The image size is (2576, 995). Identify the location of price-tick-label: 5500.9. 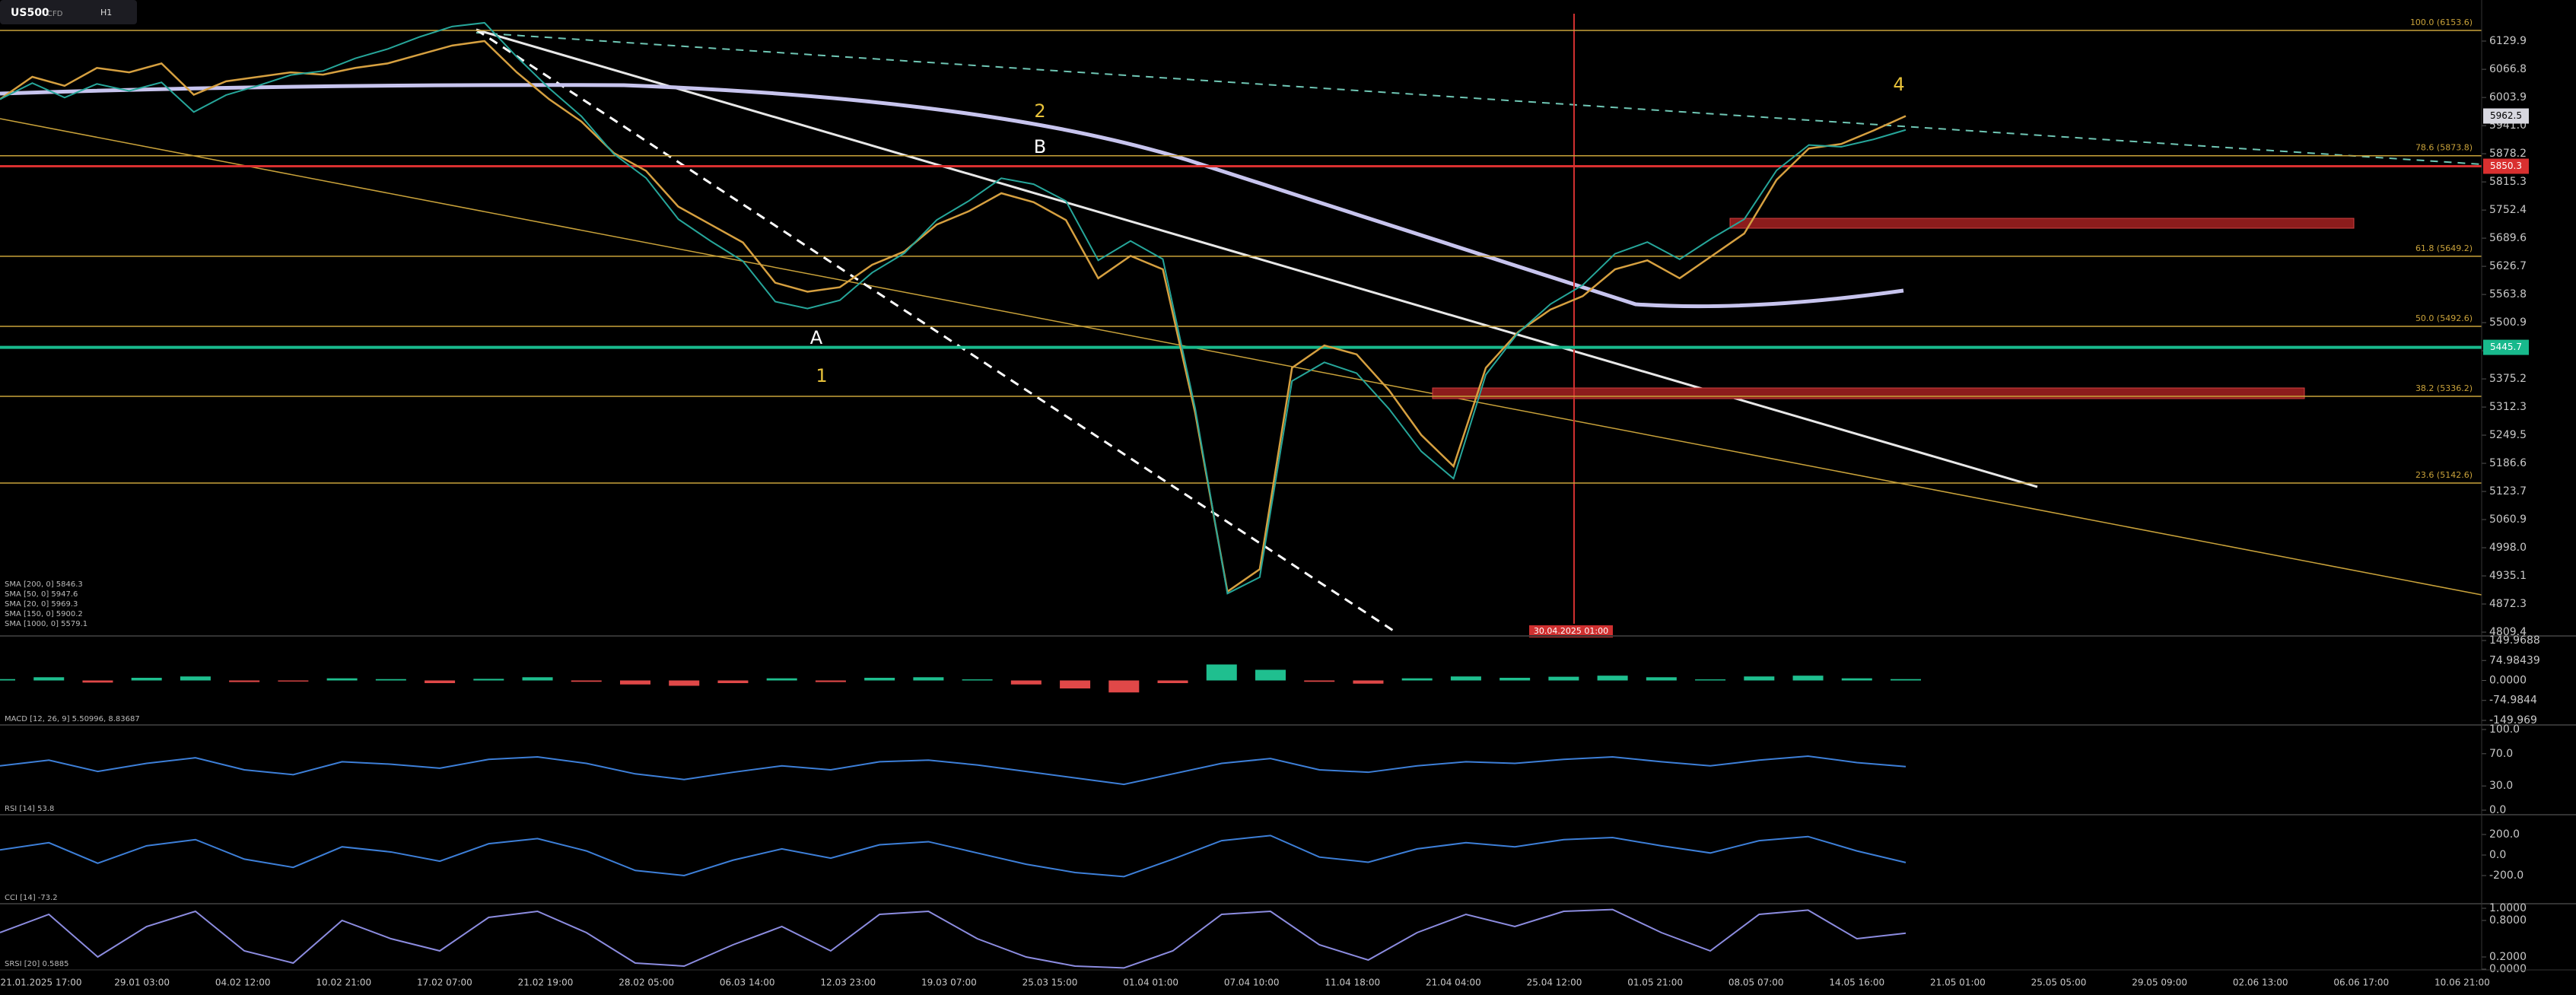
(2508, 322).